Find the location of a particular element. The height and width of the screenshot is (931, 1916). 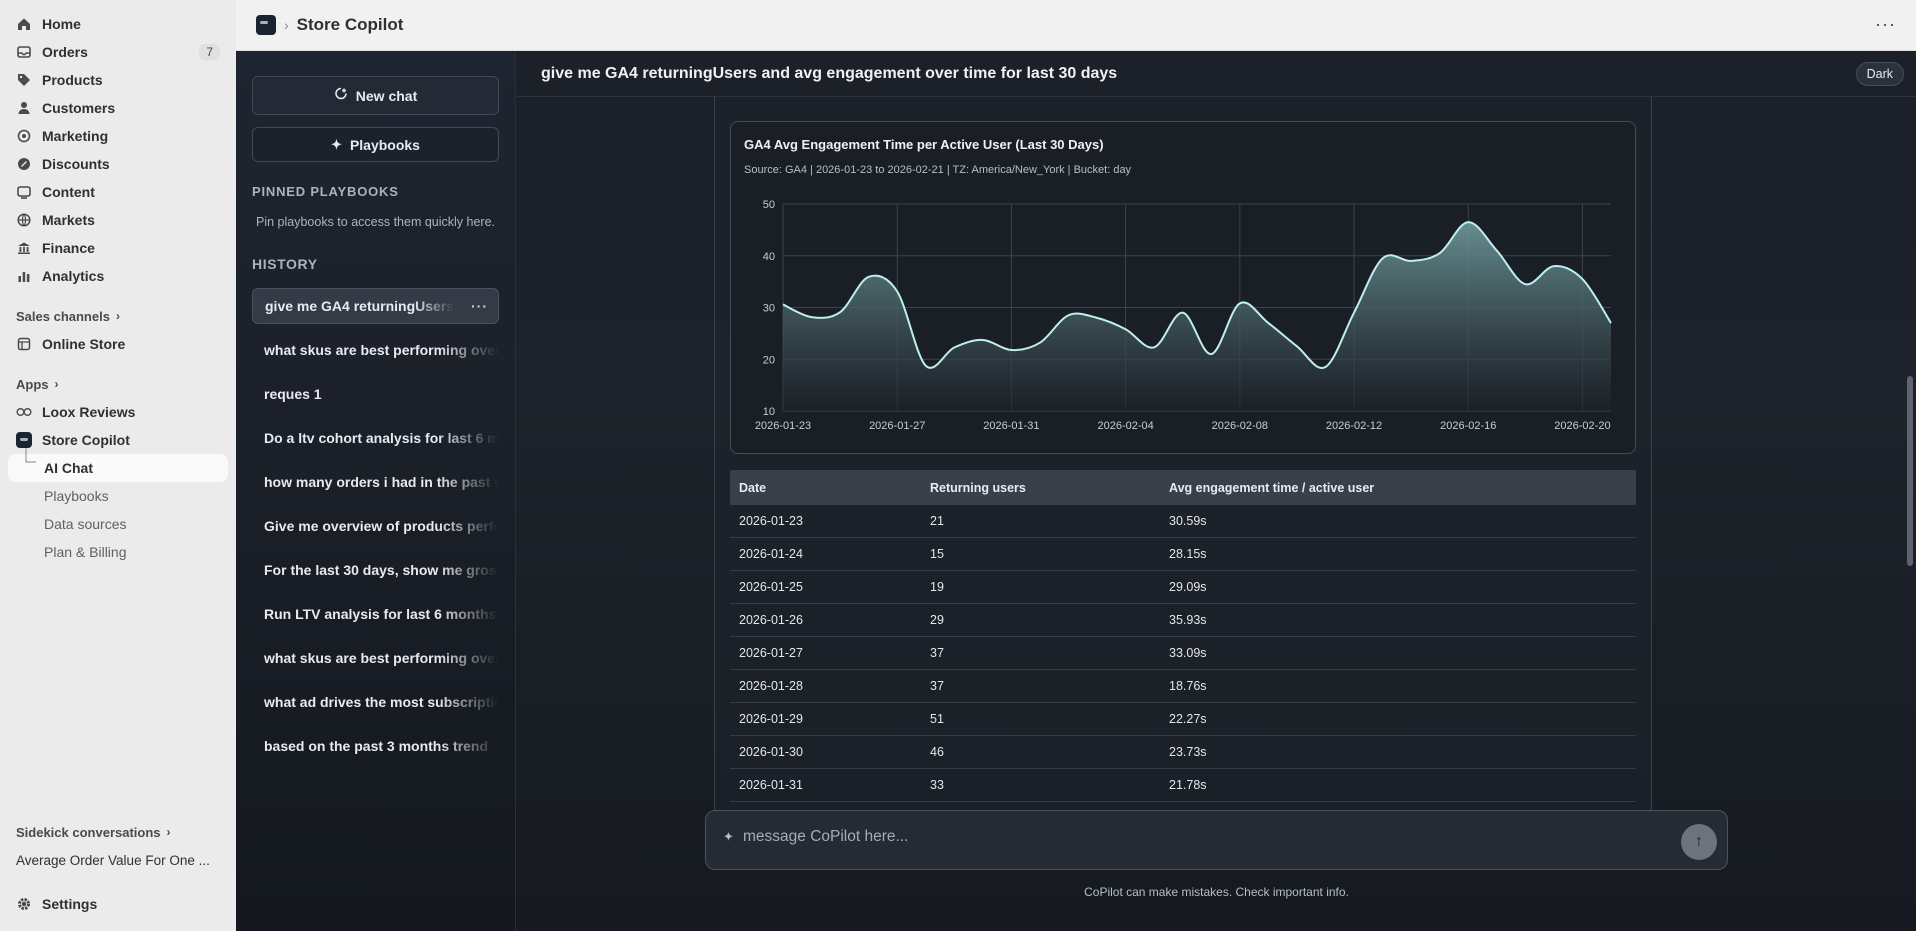

tag-icon is located at coordinates (24, 80).